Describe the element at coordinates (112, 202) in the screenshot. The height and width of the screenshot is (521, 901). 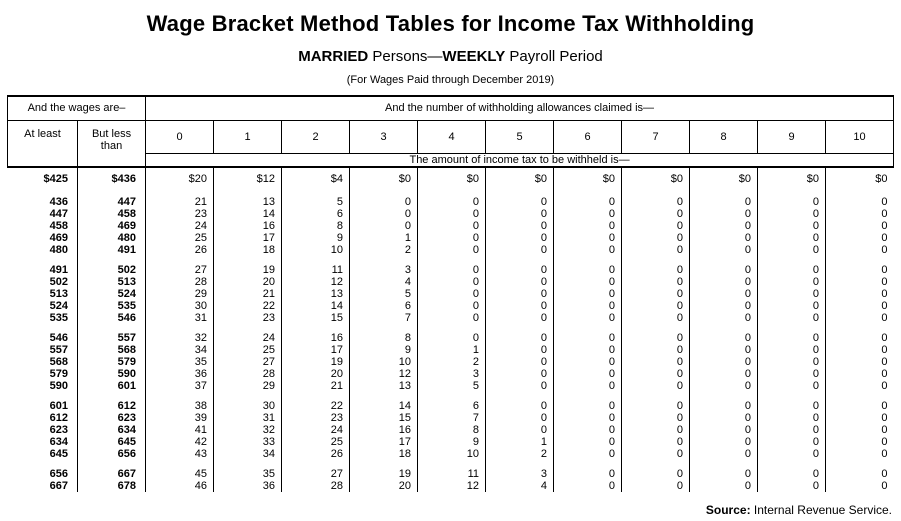
I see `but-less-than-value: 447` at that location.